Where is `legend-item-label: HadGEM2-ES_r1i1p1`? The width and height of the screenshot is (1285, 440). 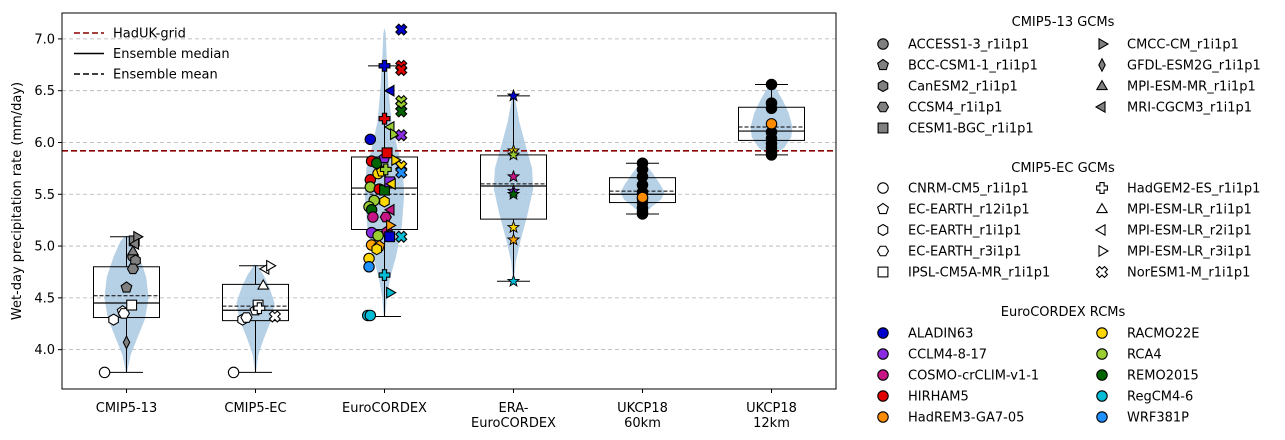 legend-item-label: HadGEM2-ES_r1i1p1 is located at coordinates (1193, 189).